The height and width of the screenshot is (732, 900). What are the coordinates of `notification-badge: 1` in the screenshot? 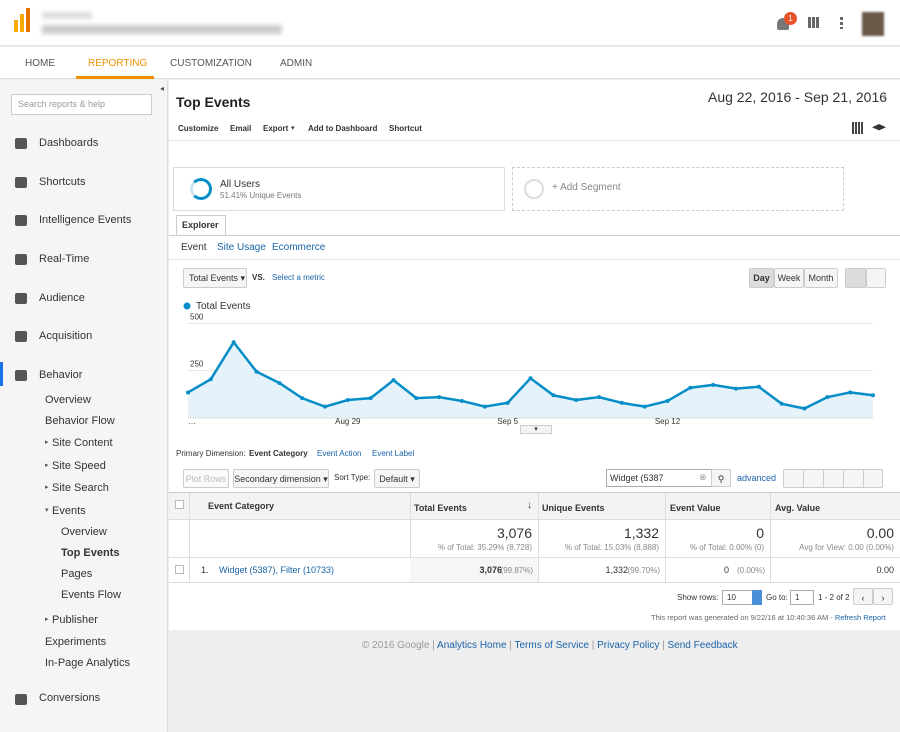 It's located at (790, 18).